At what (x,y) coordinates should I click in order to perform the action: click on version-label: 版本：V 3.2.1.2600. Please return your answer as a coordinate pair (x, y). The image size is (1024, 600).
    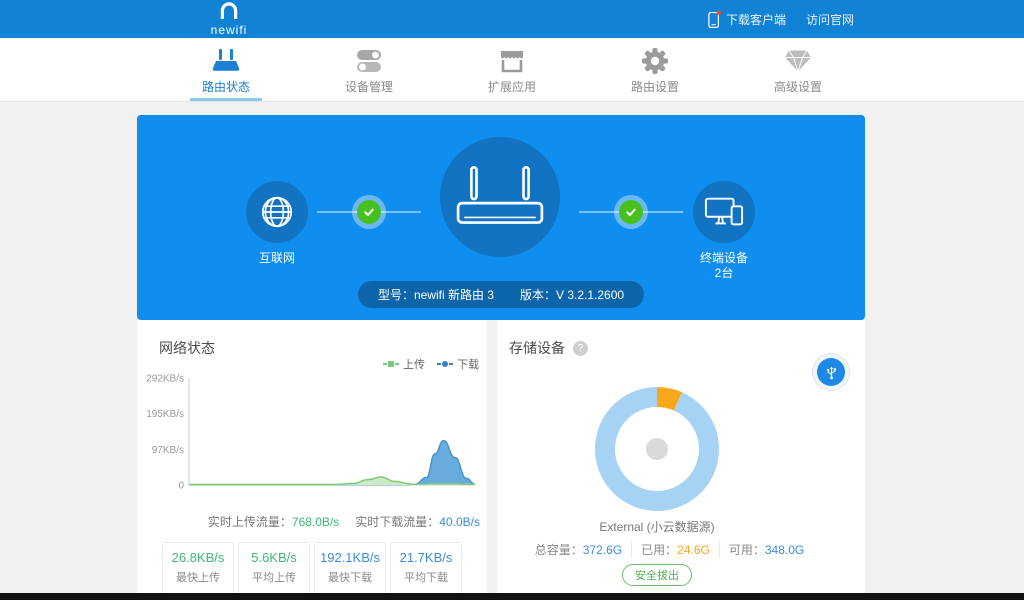
    Looking at the image, I should click on (572, 295).